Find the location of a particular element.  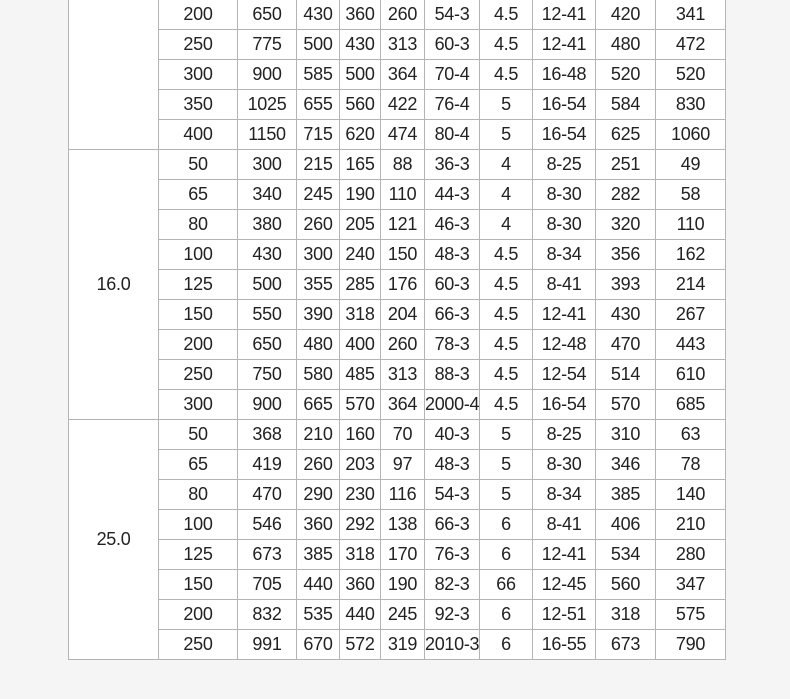

table-cell: 160 is located at coordinates (360, 434).